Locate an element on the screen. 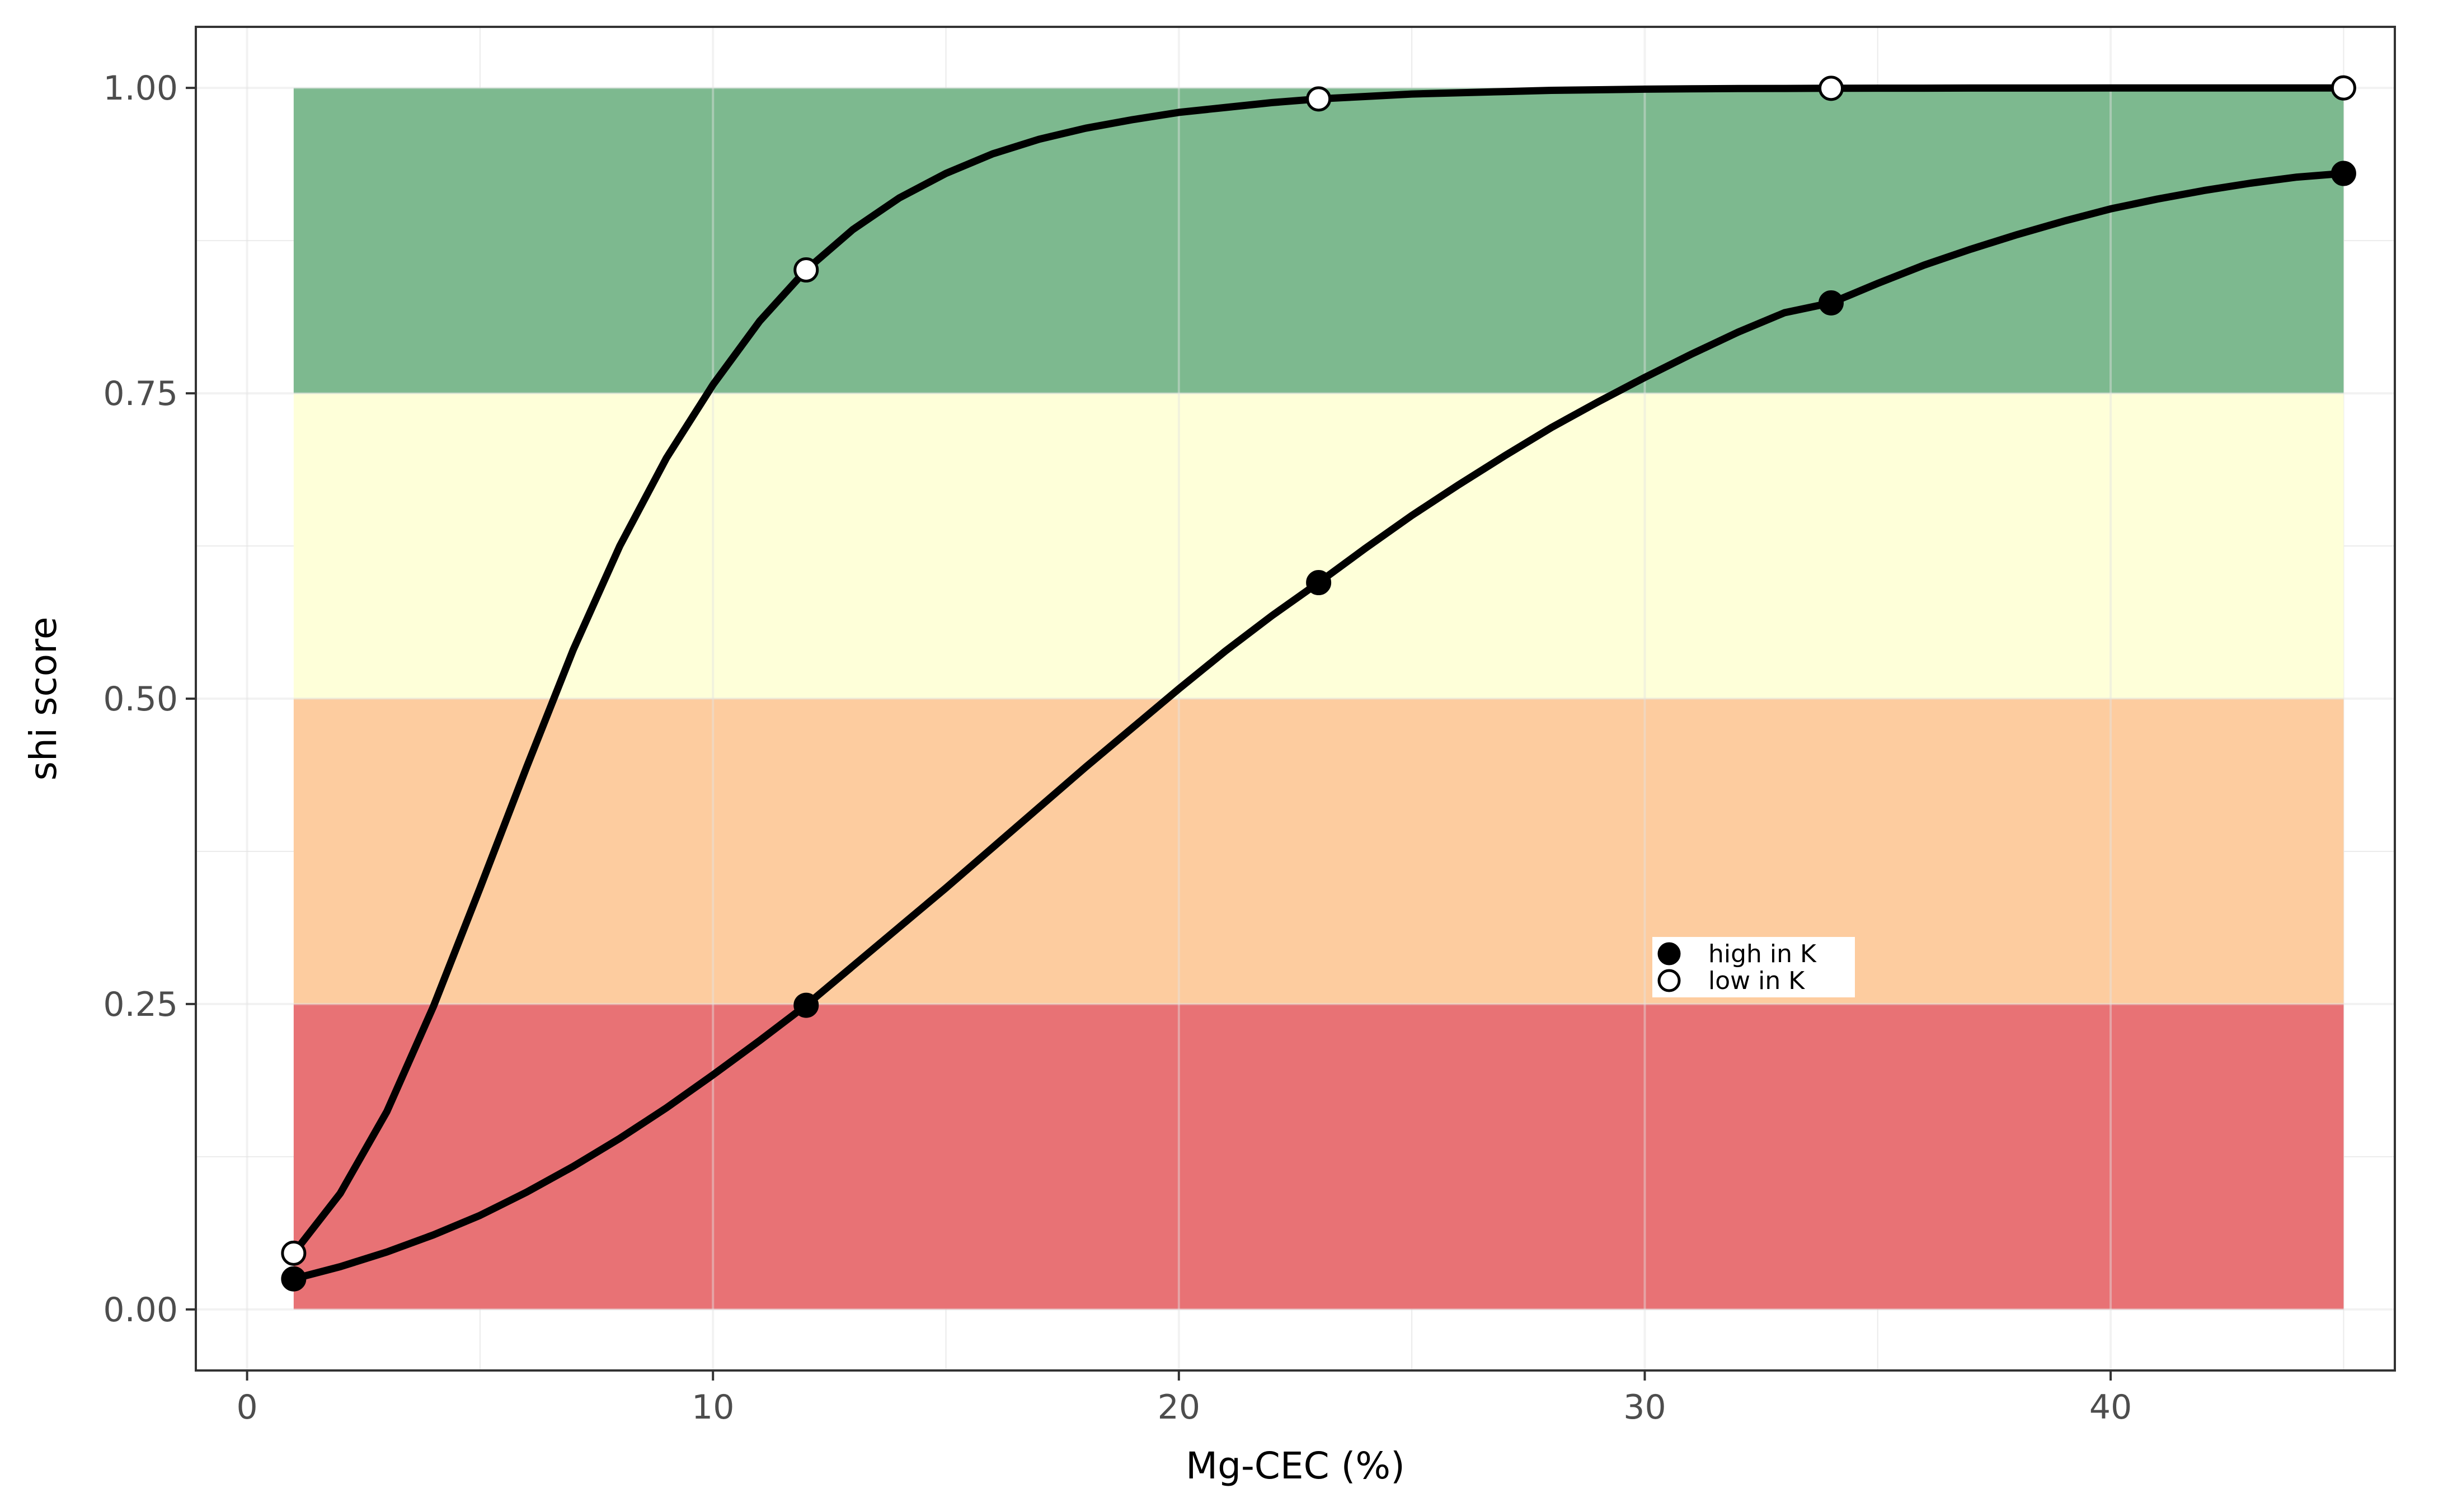 The height and width of the screenshot is (1512, 2448). y-axis-title: shi score is located at coordinates (43, 699).